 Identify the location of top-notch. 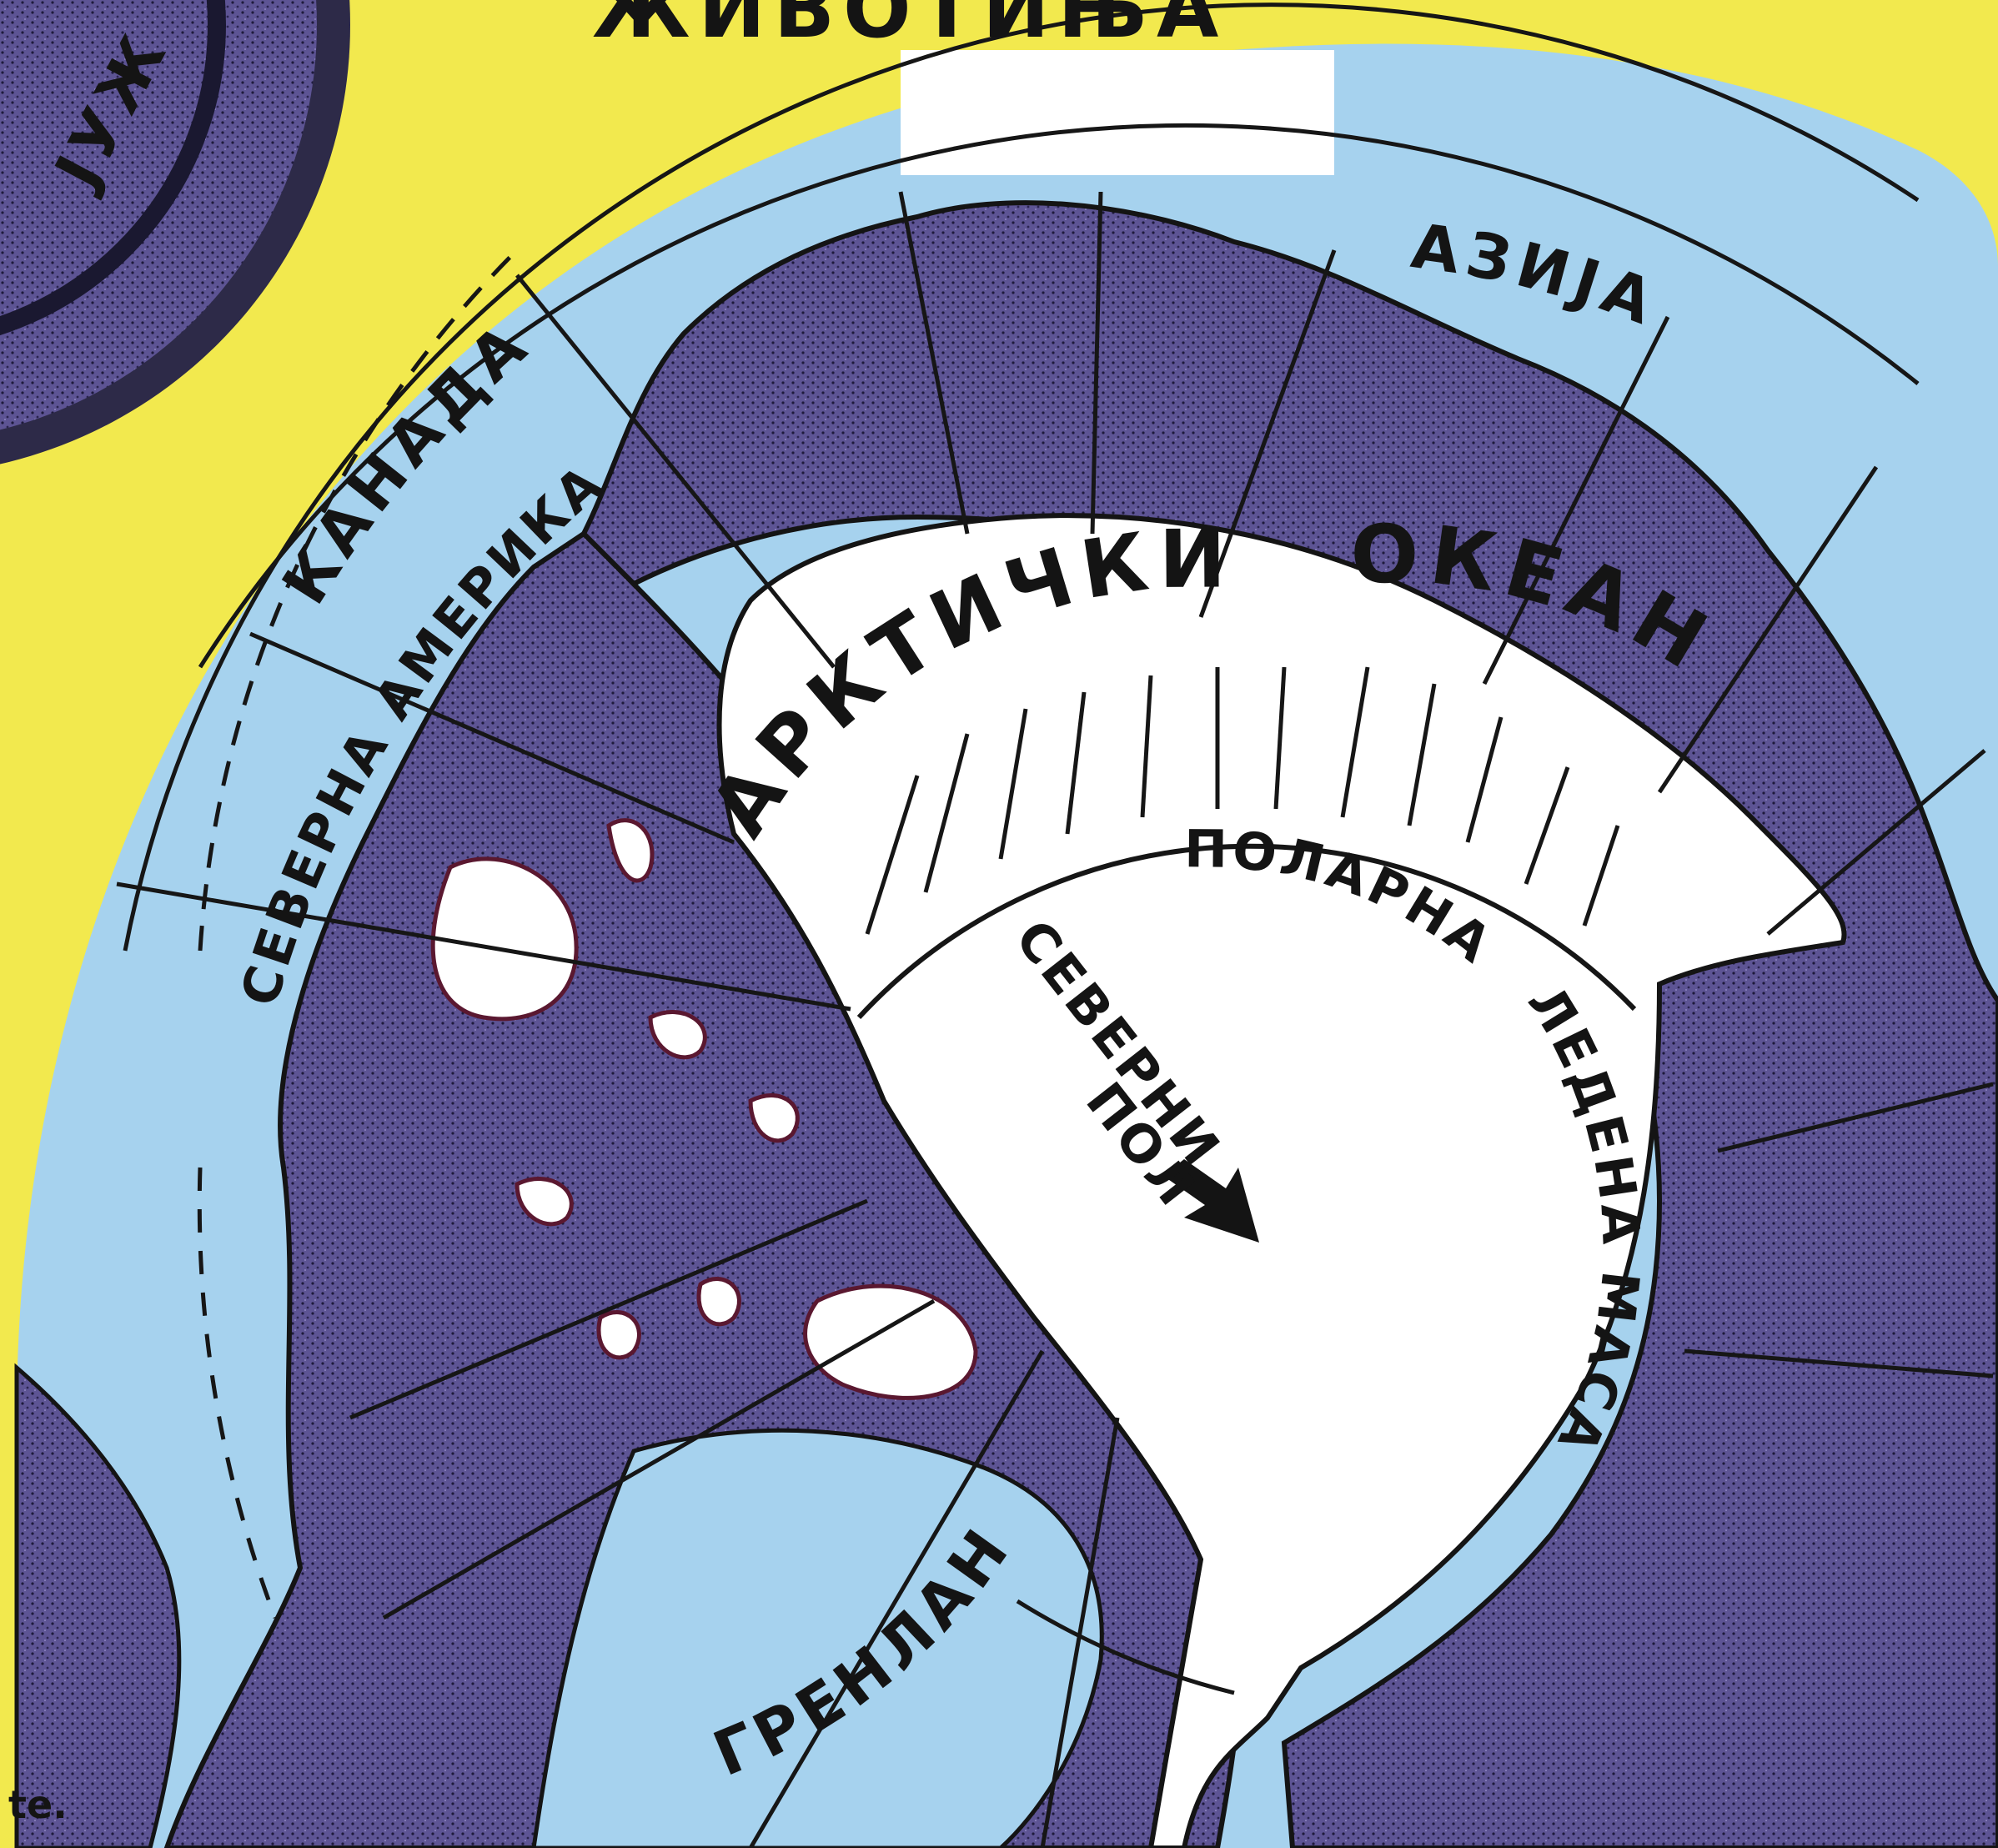
(1117, 112).